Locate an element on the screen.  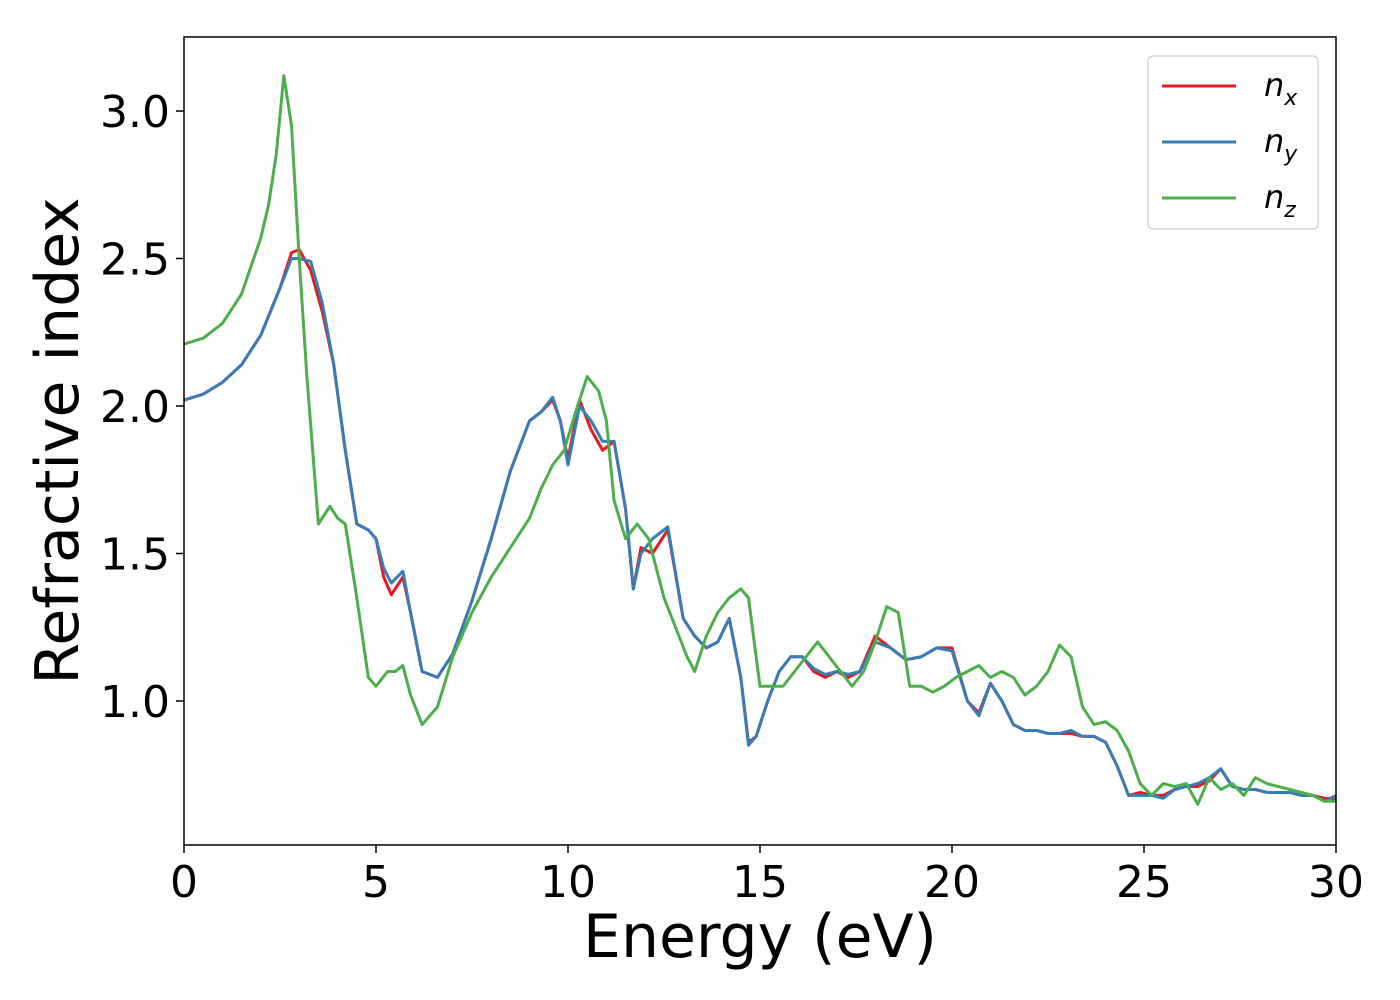
x-tick-label: 10 is located at coordinates (568, 882).